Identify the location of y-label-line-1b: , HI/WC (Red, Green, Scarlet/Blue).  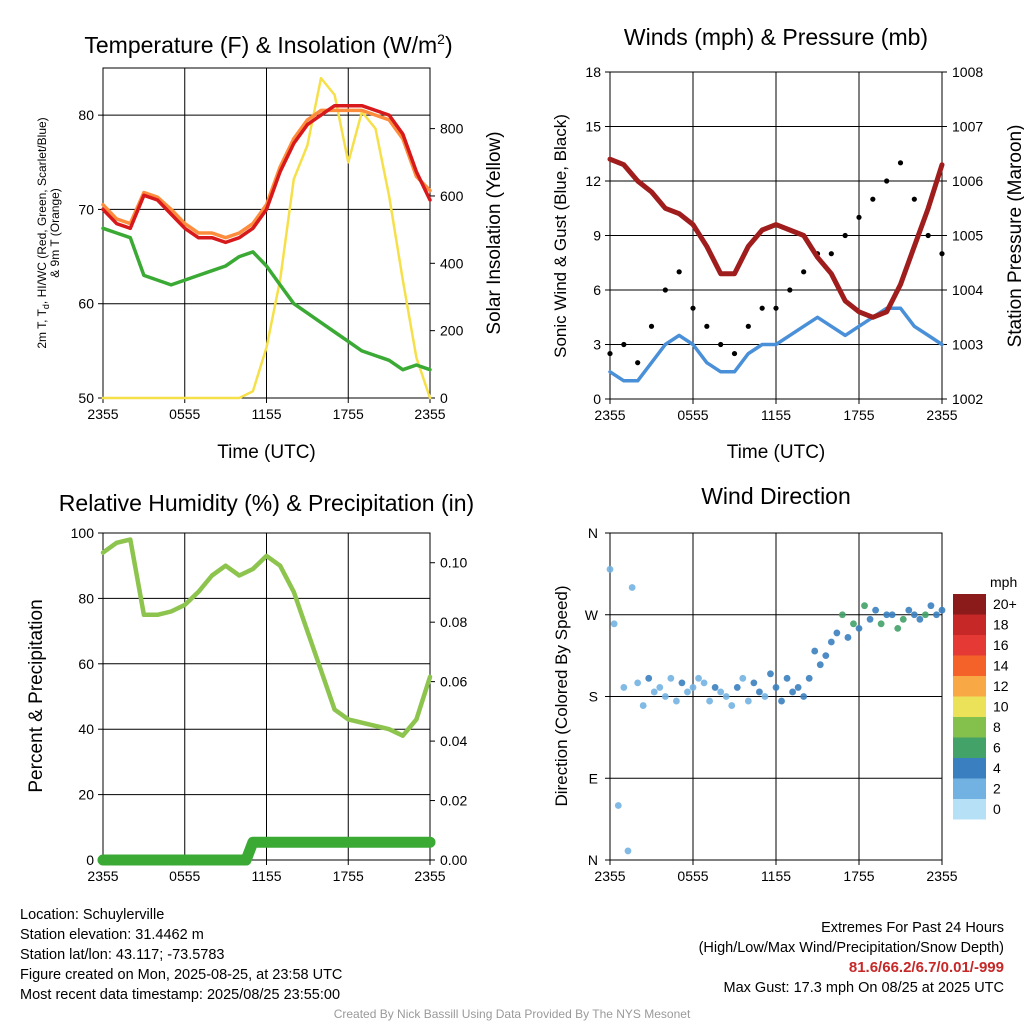
(42, 210).